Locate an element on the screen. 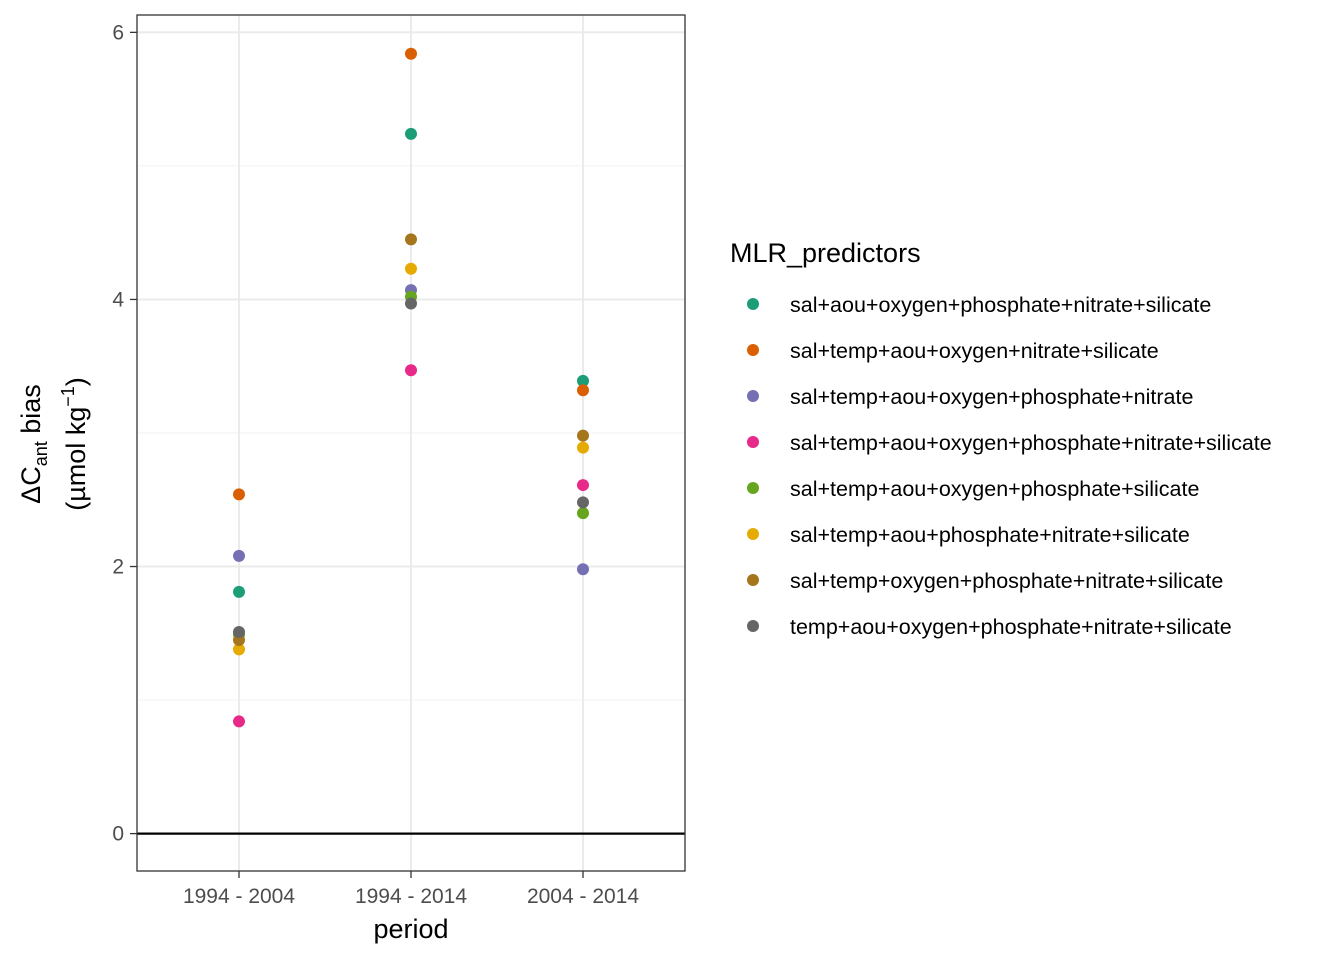 Image resolution: width=1344 pixels, height=960 pixels. legend-label: sal+temp+aou+oxygen+phosphate+nitrate is located at coordinates (991, 397).